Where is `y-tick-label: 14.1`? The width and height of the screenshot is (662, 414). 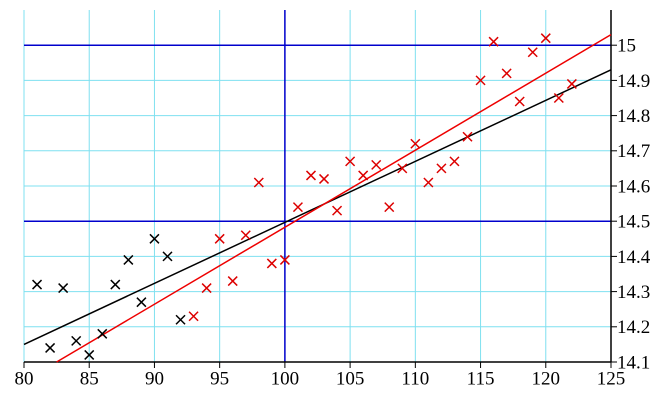
y-tick-label: 14.1 is located at coordinates (633, 362).